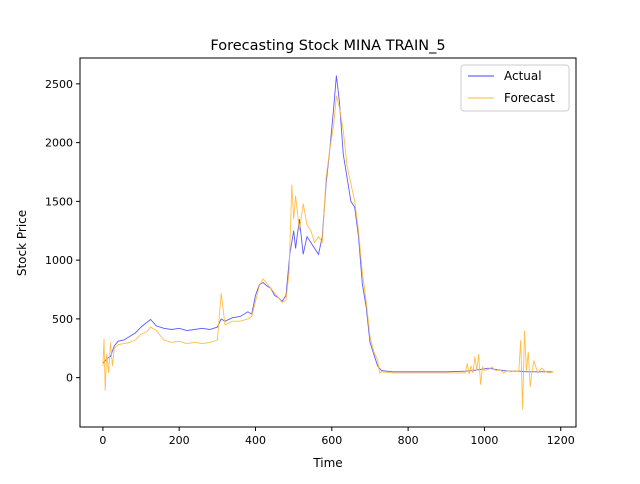  I want to click on x-tick-label: 400, so click(255, 440).